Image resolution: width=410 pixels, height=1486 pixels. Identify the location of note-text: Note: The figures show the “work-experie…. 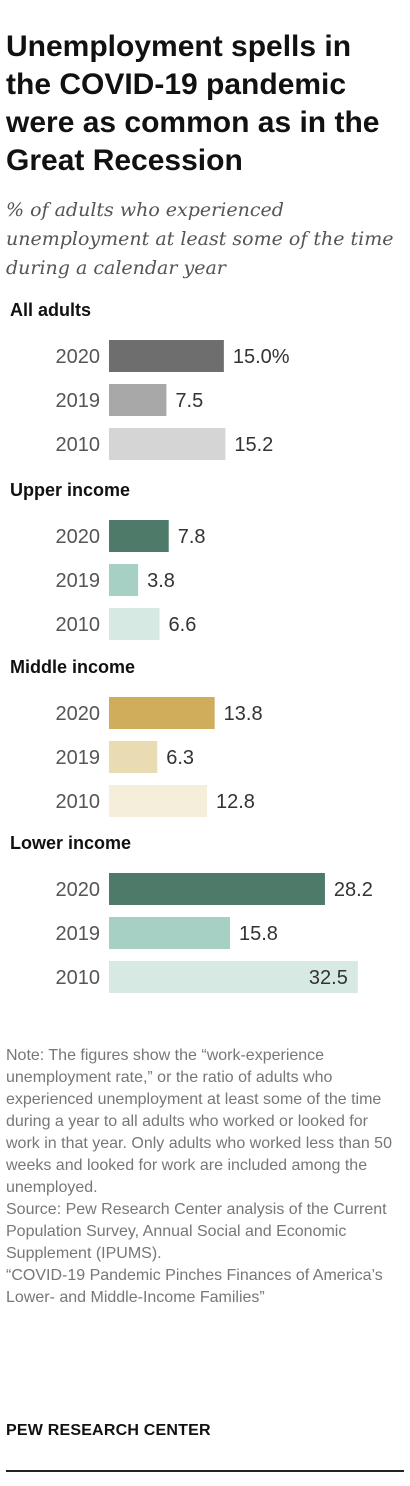
(199, 1121).